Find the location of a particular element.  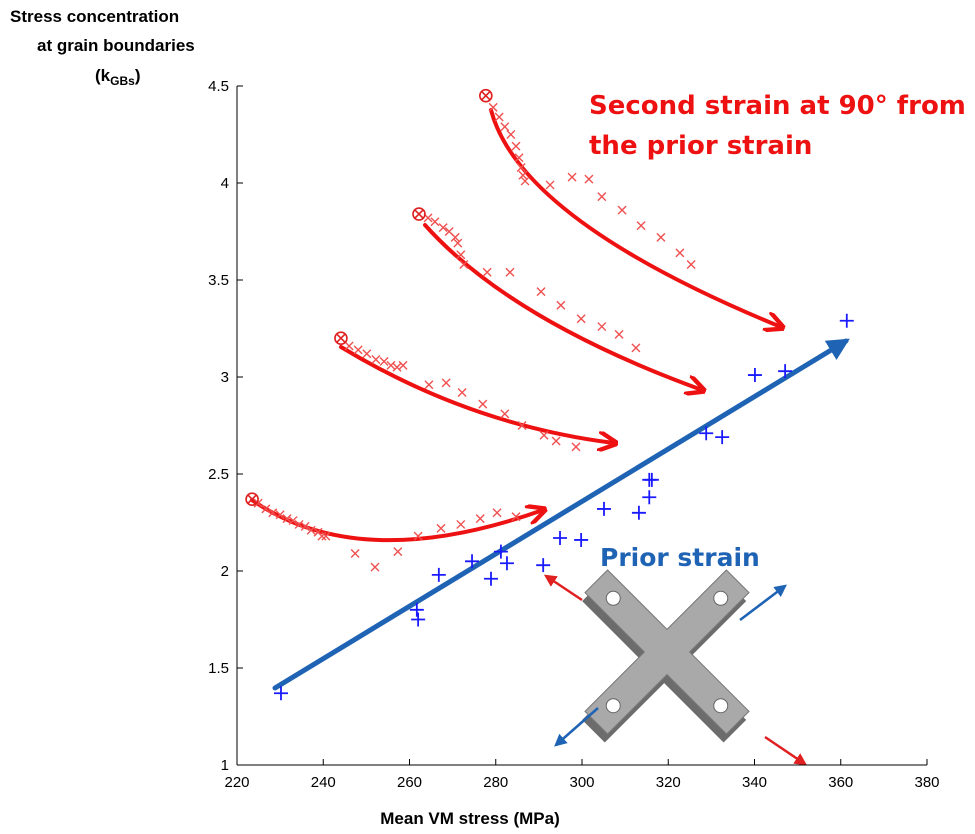

y-tick-label: 4 is located at coordinates (225, 183).